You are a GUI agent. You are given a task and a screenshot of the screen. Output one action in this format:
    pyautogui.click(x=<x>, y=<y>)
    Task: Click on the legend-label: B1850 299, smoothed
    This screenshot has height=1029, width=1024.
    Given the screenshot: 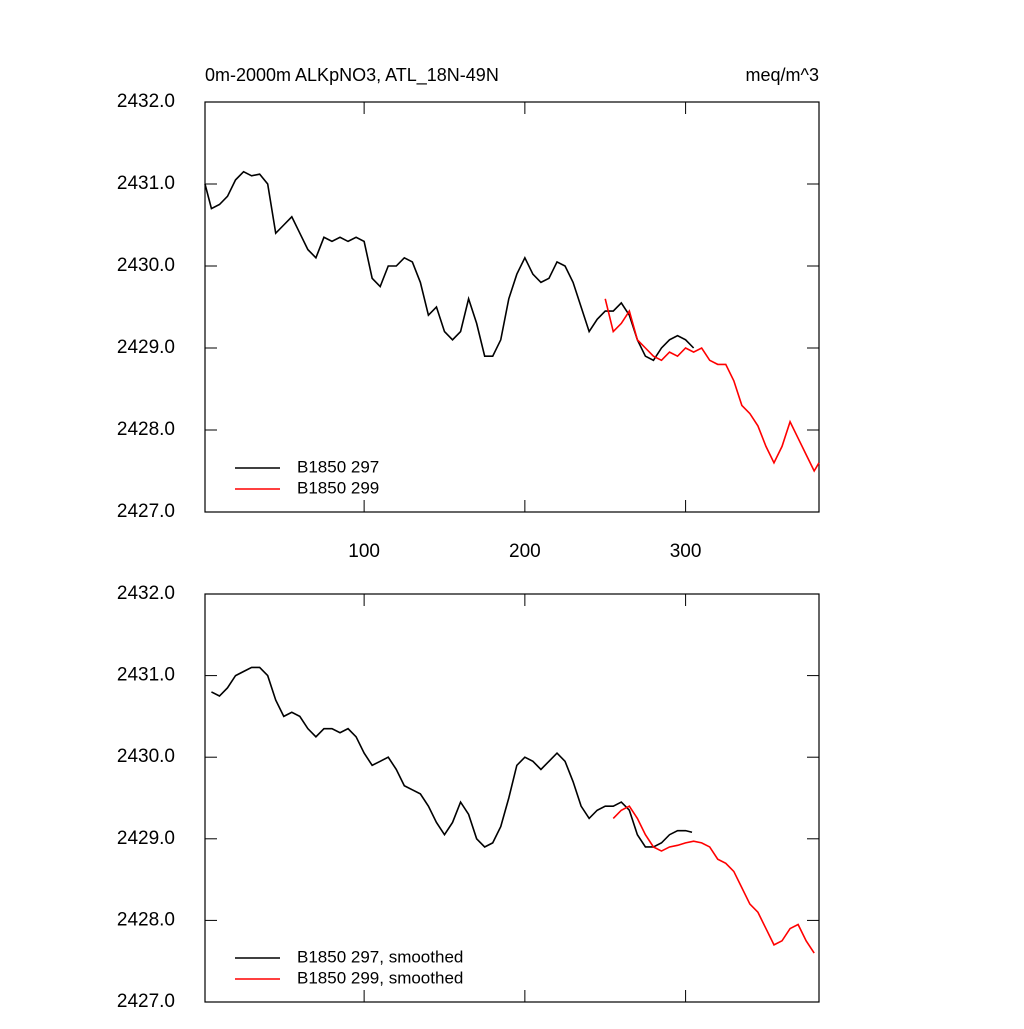 What is the action you would take?
    pyautogui.click(x=380, y=977)
    